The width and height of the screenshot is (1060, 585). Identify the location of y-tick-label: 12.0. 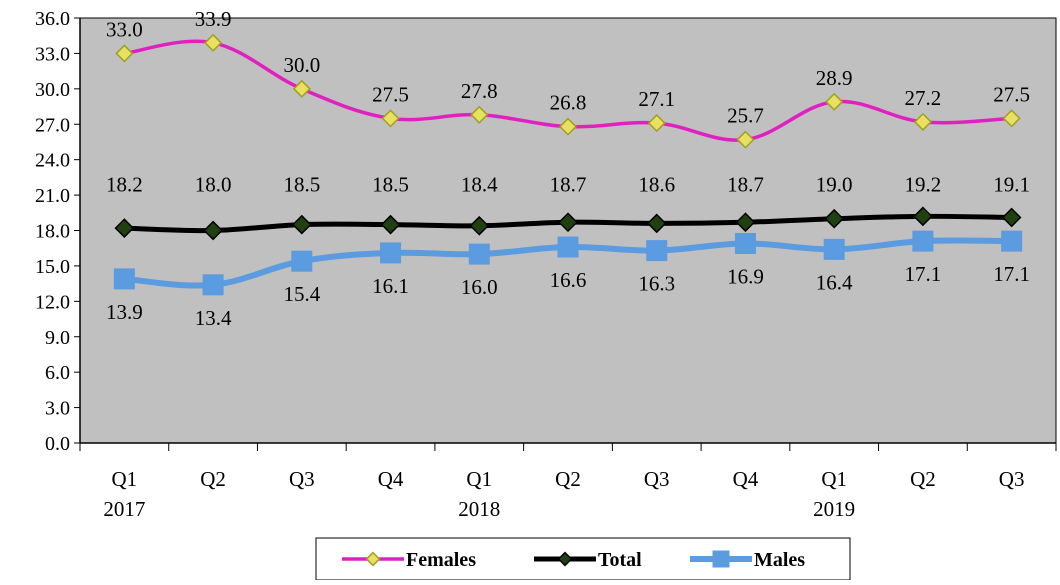
(52, 302).